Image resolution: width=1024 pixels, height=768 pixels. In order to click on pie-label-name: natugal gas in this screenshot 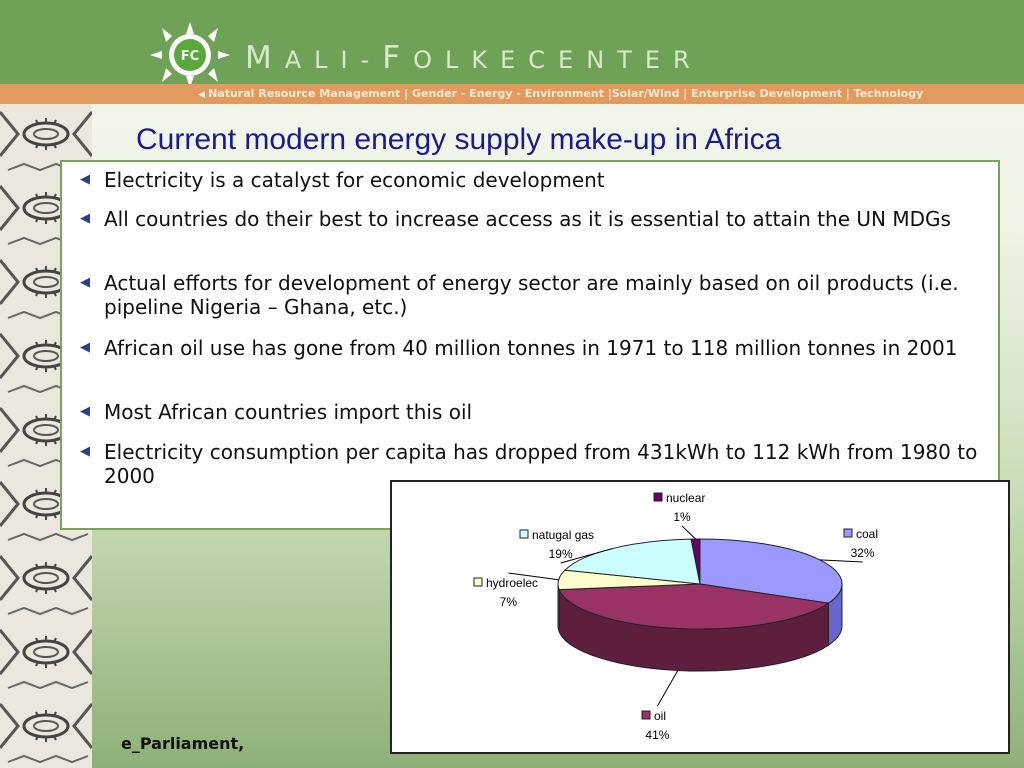, I will do `click(563, 535)`.